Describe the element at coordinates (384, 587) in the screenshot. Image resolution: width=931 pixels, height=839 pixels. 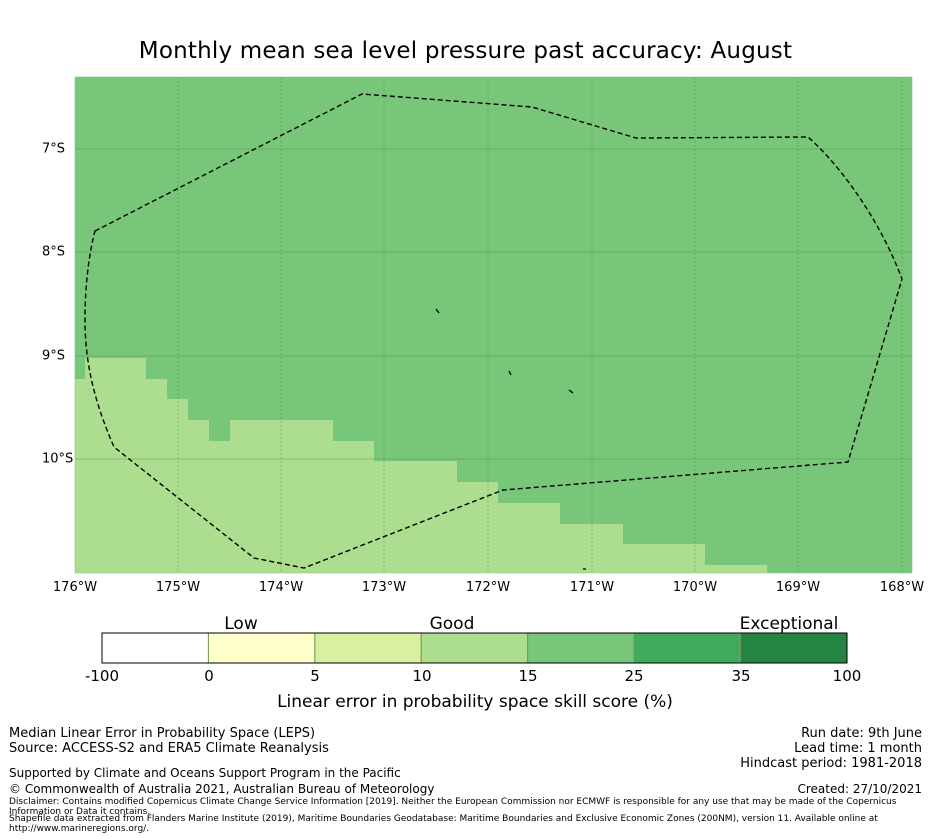
I see `lon-label: 173°W` at that location.